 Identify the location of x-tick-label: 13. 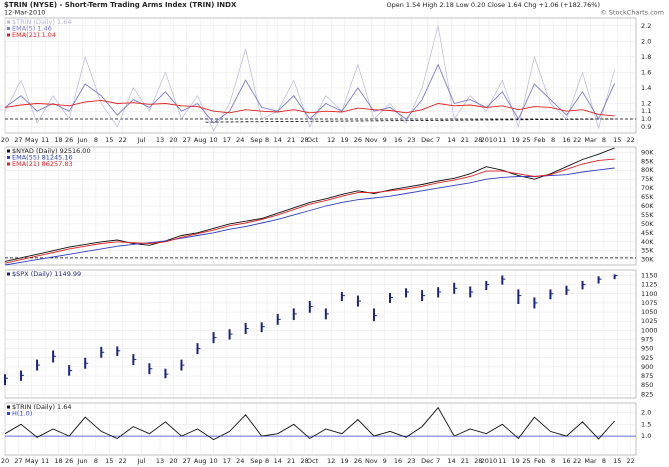
(160, 140).